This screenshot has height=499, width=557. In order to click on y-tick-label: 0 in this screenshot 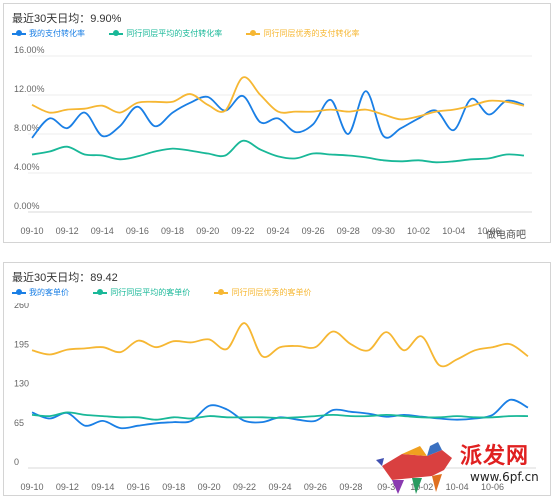, I will do `click(16, 462)`.